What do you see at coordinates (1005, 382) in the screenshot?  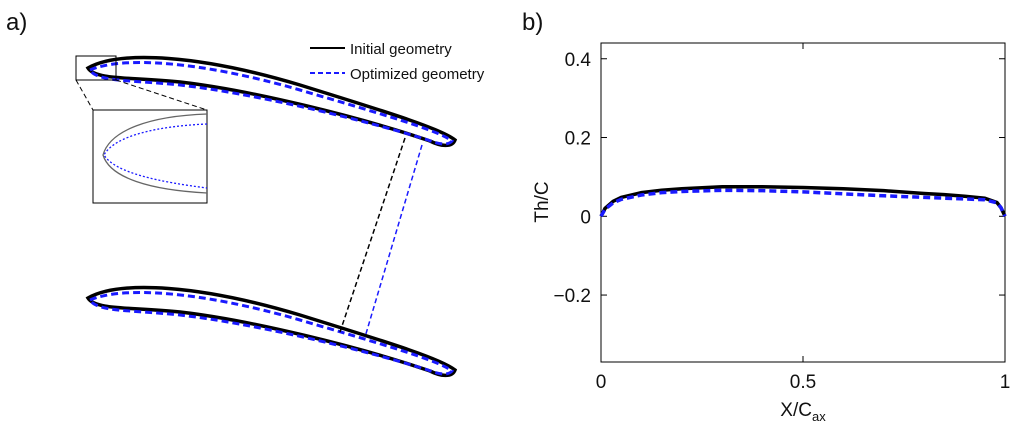 I see `x-tick-label: 1` at bounding box center [1005, 382].